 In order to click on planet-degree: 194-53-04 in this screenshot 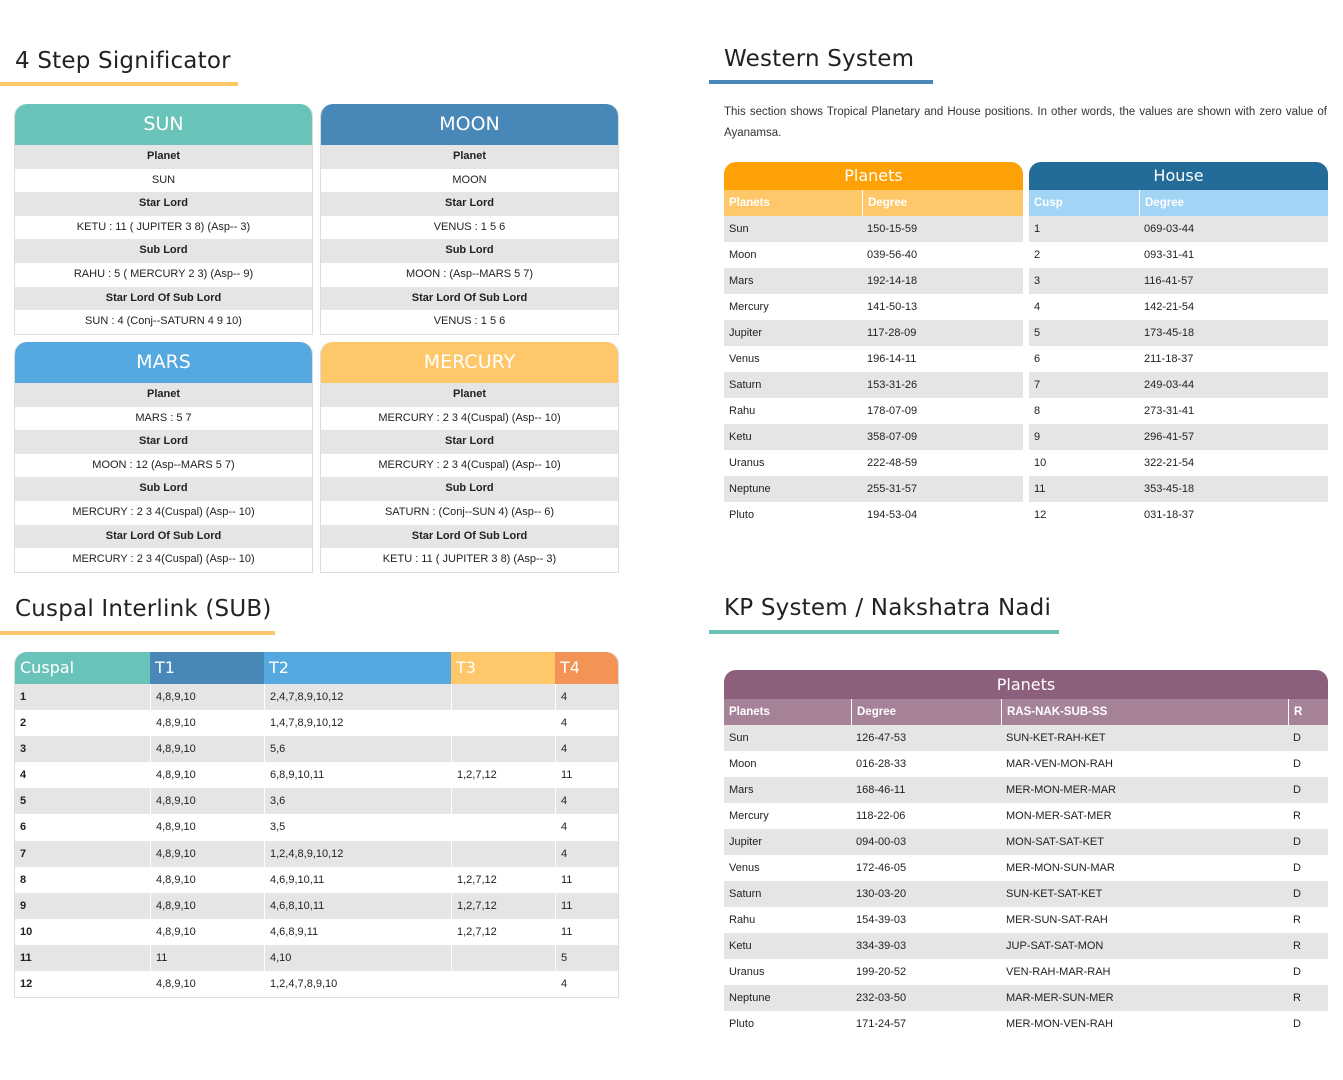, I will do `click(892, 515)`.